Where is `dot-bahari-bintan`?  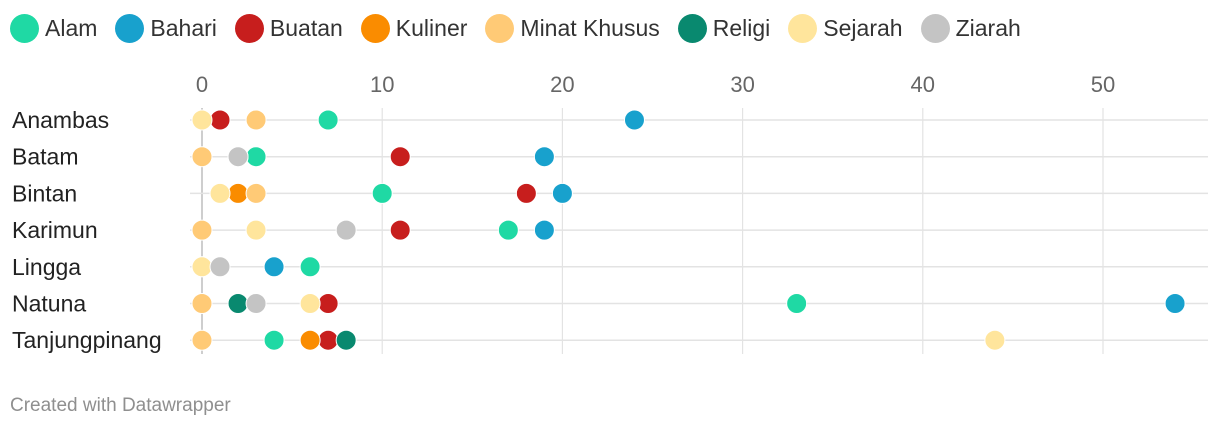 dot-bahari-bintan is located at coordinates (562, 193).